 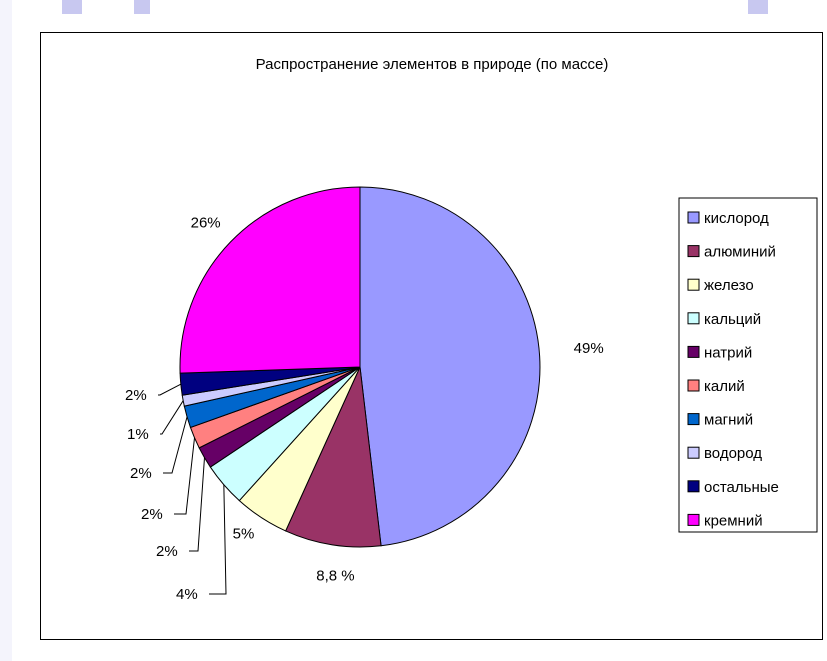 What do you see at coordinates (6, 330) in the screenshot?
I see `left-margin-strip` at bounding box center [6, 330].